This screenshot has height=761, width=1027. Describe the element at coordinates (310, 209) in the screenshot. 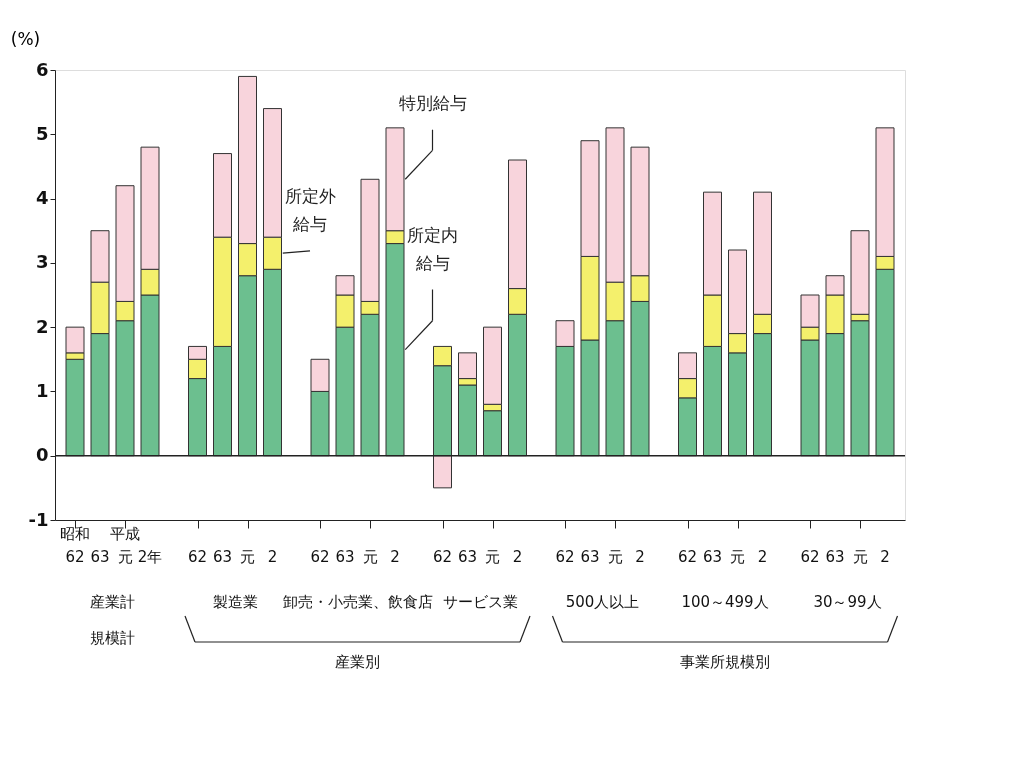

I see `series-label: 所定外給与` at that location.